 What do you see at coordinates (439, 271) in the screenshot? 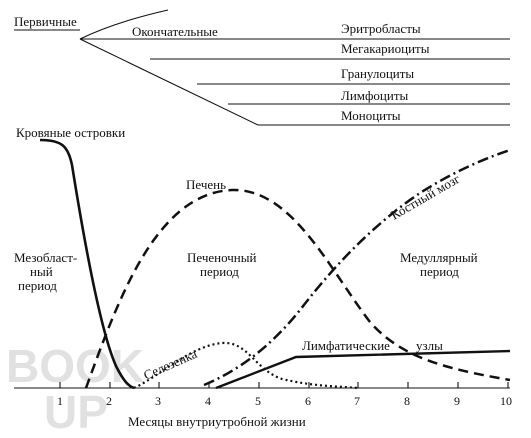
I see `label-medullary-2: период` at bounding box center [439, 271].